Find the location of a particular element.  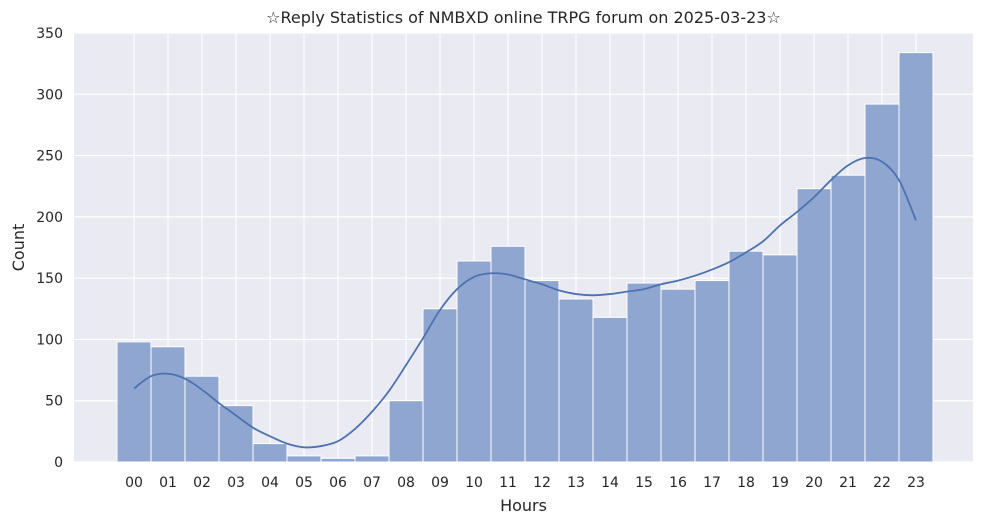

x-tick-label: 09 is located at coordinates (440, 483).